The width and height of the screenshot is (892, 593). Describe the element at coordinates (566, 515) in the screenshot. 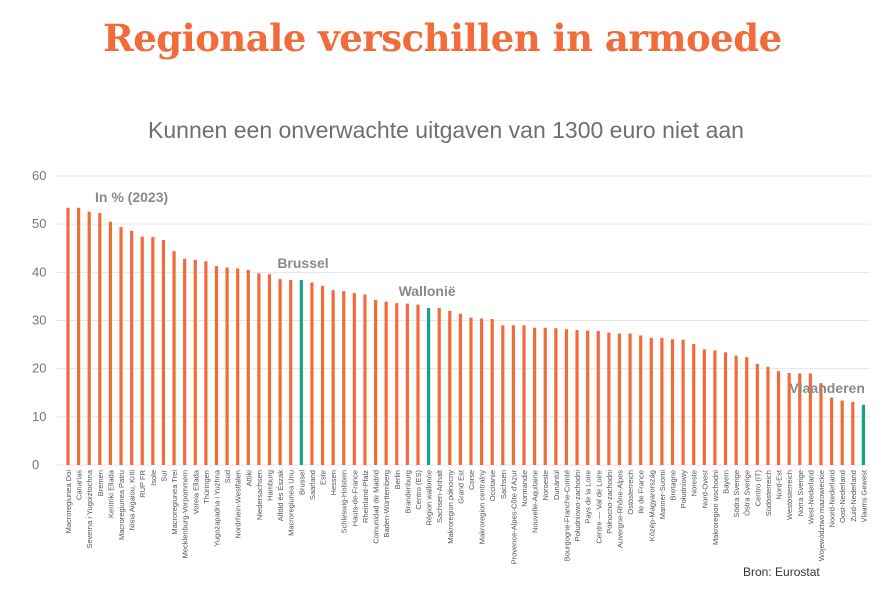

I see `x-tick-label: Bourgogne-Franche-Comté` at that location.